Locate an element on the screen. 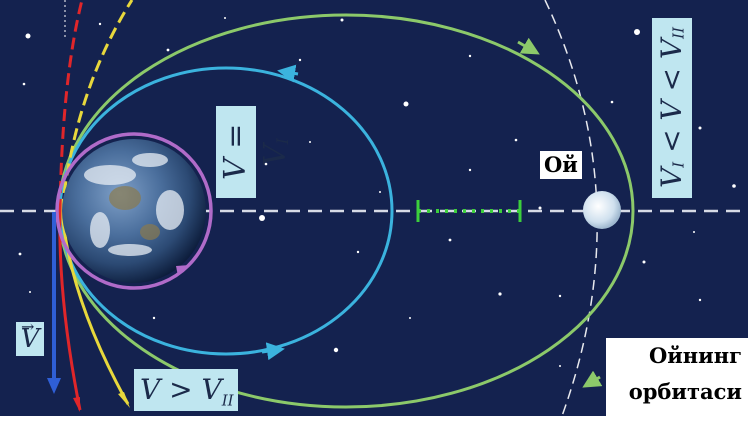 This screenshot has width=748, height=422. label-elliptic-velocity-range: VI < V < VII is located at coordinates (672, 108).